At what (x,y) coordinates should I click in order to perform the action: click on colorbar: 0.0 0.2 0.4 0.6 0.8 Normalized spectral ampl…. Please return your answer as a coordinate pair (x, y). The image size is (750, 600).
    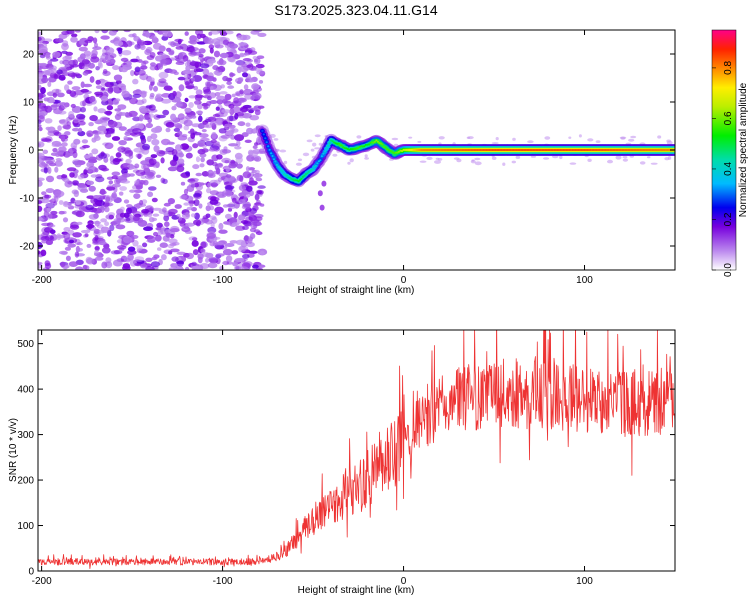
    Looking at the image, I should click on (730, 153).